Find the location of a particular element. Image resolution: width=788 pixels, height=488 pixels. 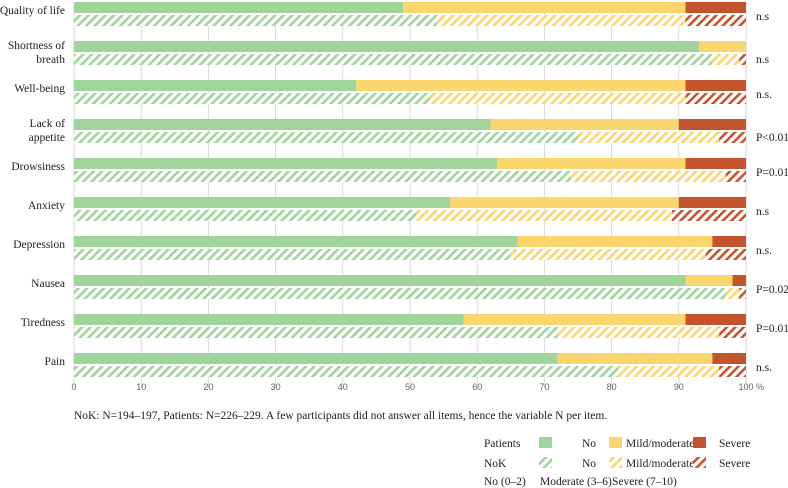

category-label: Pain is located at coordinates (55, 362).